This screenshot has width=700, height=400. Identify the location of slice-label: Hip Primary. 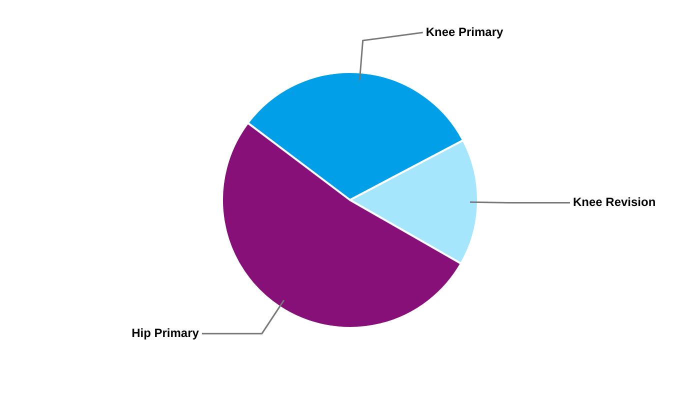
(166, 333).